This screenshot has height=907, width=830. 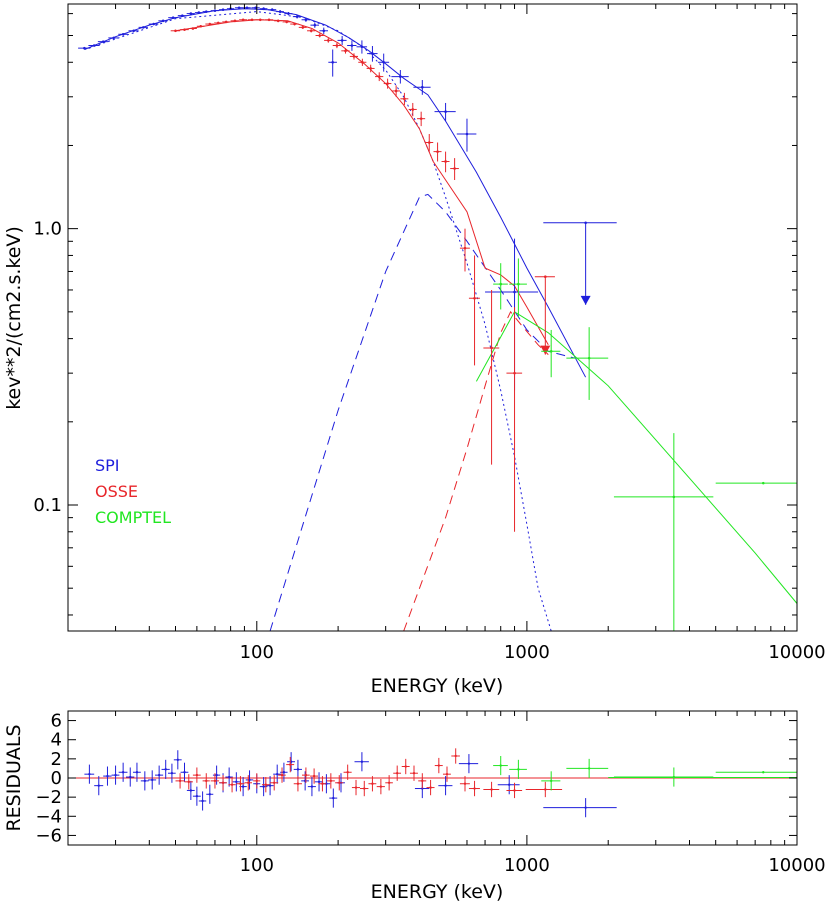 I want to click on residuals-y-axis-label: RESIDUALS, so click(x=14, y=777).